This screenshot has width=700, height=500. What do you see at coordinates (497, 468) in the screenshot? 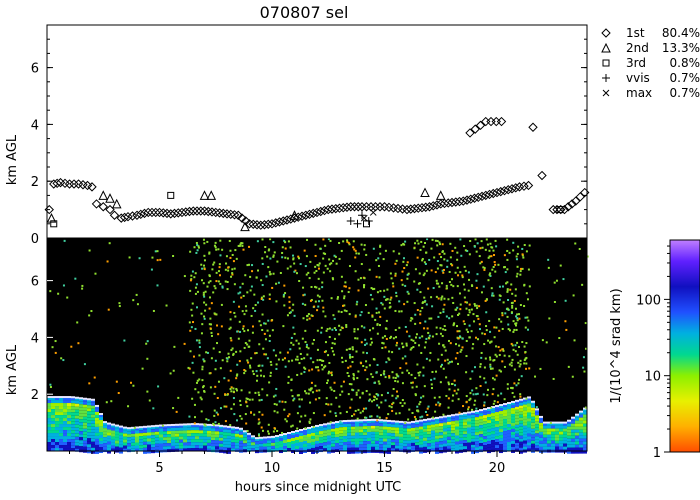
I see `x-tick-label: 20` at bounding box center [497, 468].